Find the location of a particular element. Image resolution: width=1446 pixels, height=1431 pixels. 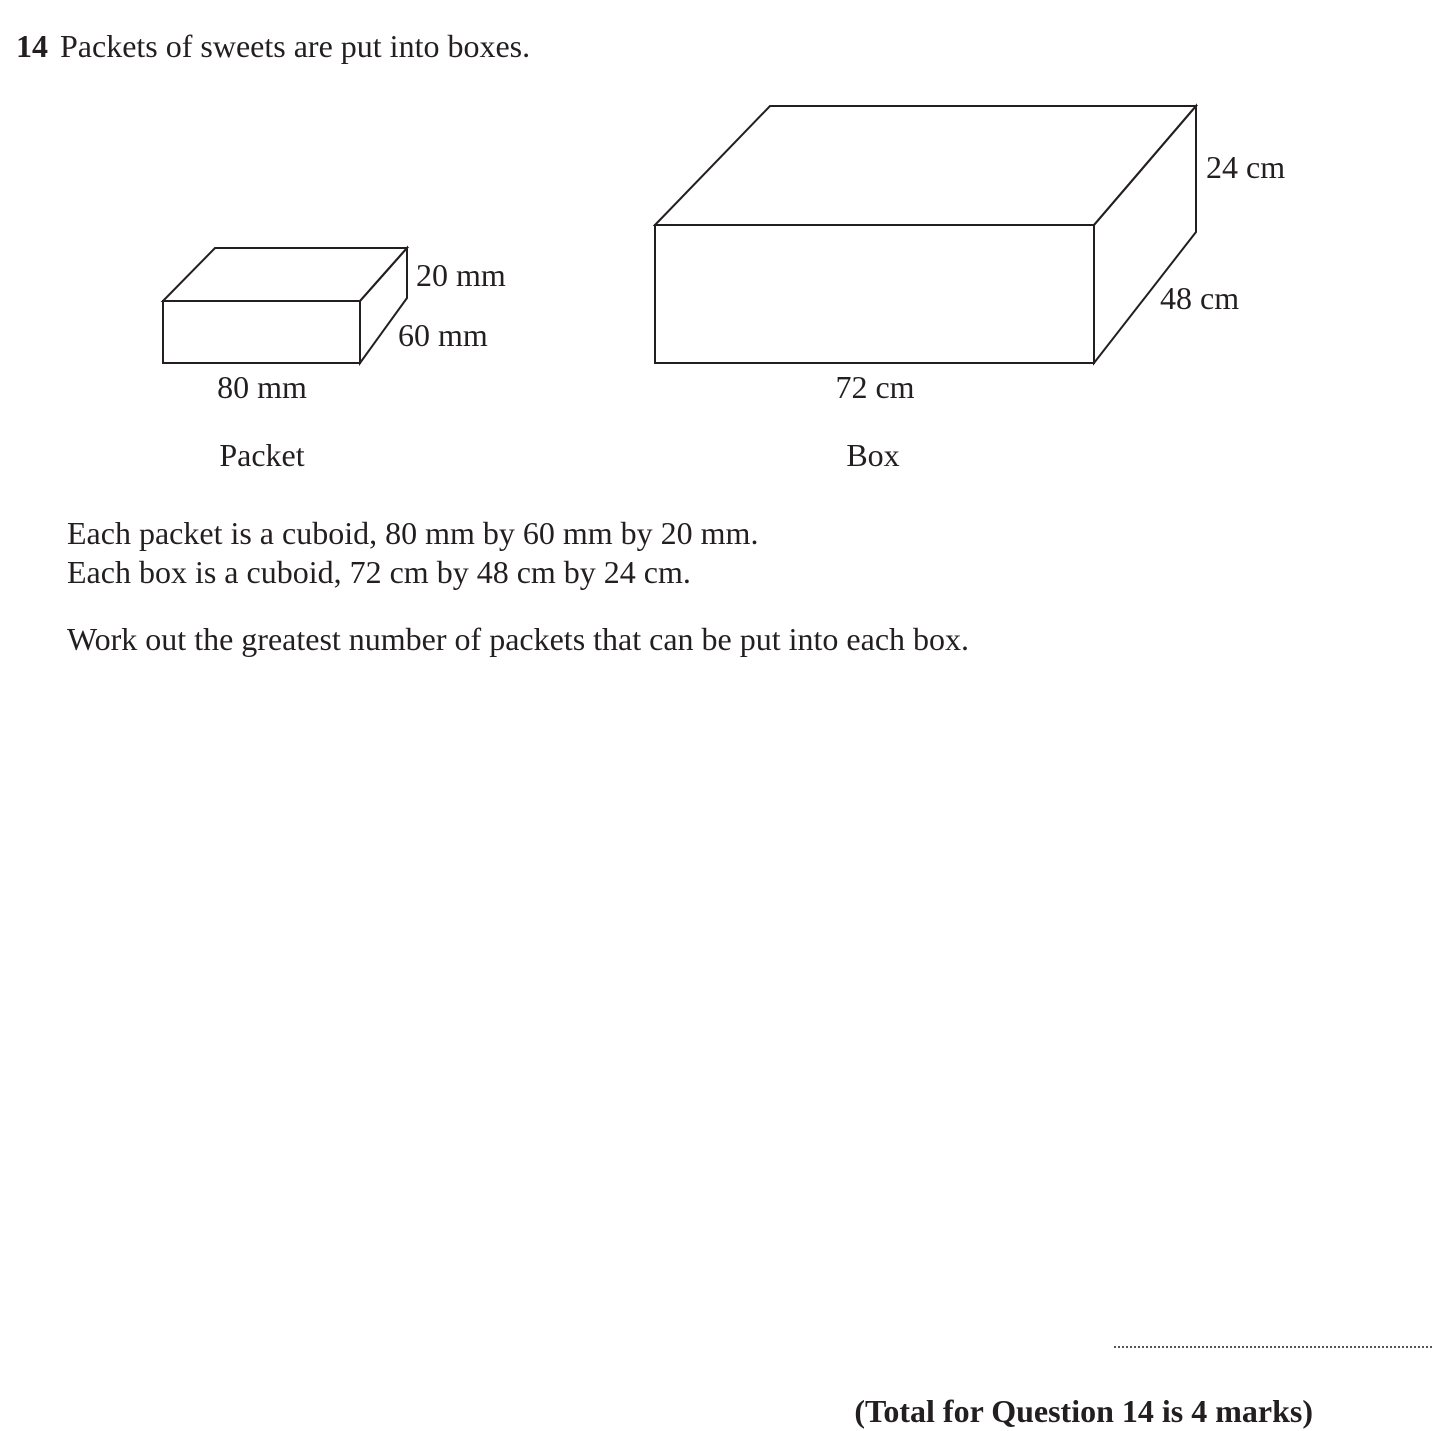

box-depth-label: 48 cm is located at coordinates (1199, 298).